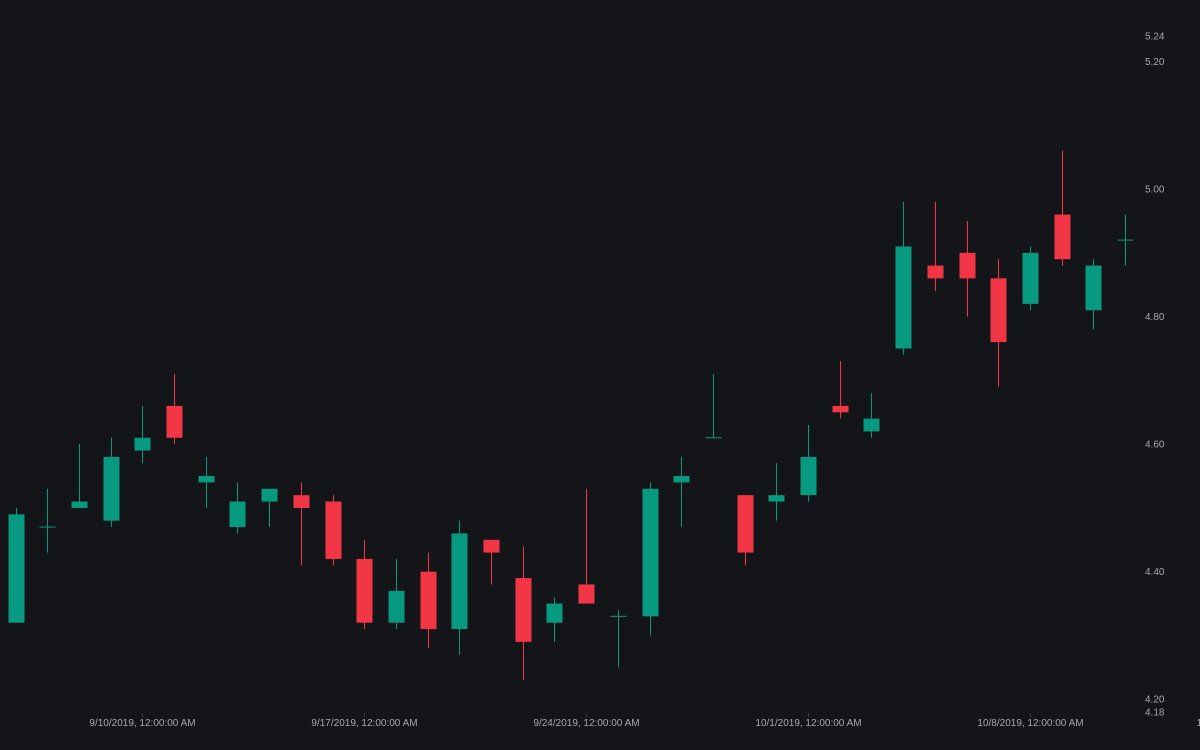 The image size is (1200, 750). What do you see at coordinates (1155, 190) in the screenshot?
I see `y-tick-label: 5.00` at bounding box center [1155, 190].